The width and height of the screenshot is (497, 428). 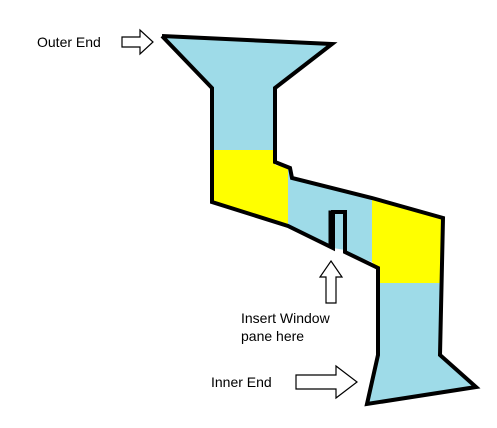 What do you see at coordinates (407, 240) in the screenshot?
I see `lower-yellow-section` at bounding box center [407, 240].